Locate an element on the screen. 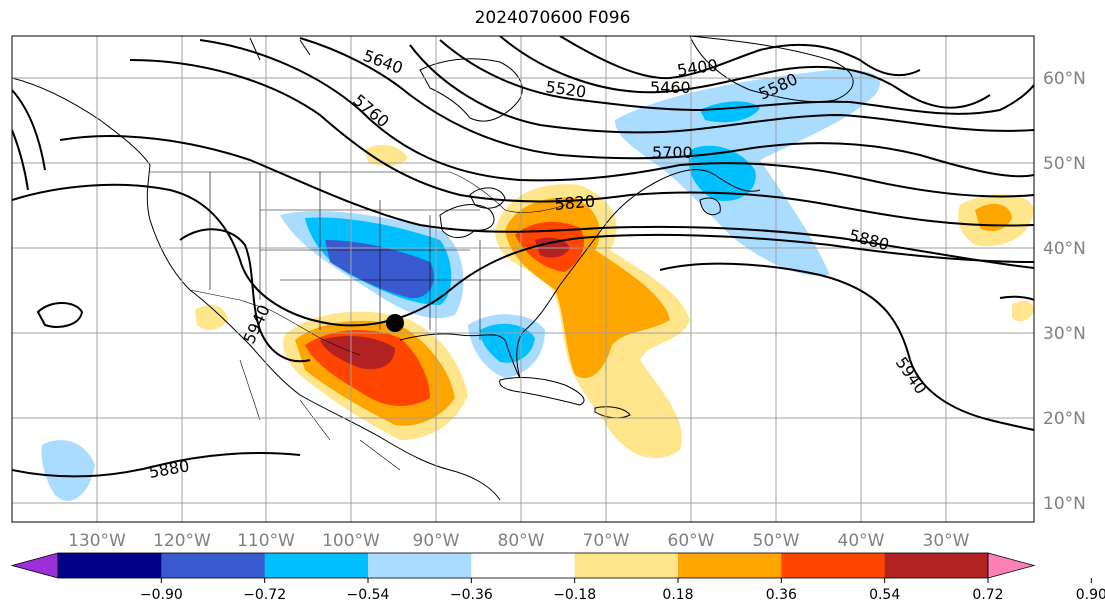 The width and height of the screenshot is (1105, 615). contour-label: 5820 is located at coordinates (575, 203).